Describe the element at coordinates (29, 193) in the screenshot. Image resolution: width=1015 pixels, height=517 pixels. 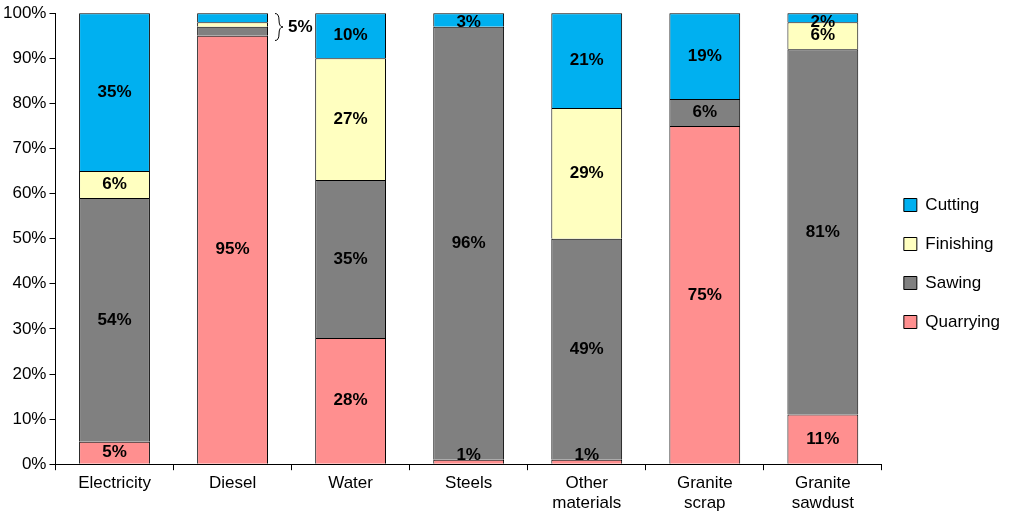
I see `y-tick-label: 60%` at that location.